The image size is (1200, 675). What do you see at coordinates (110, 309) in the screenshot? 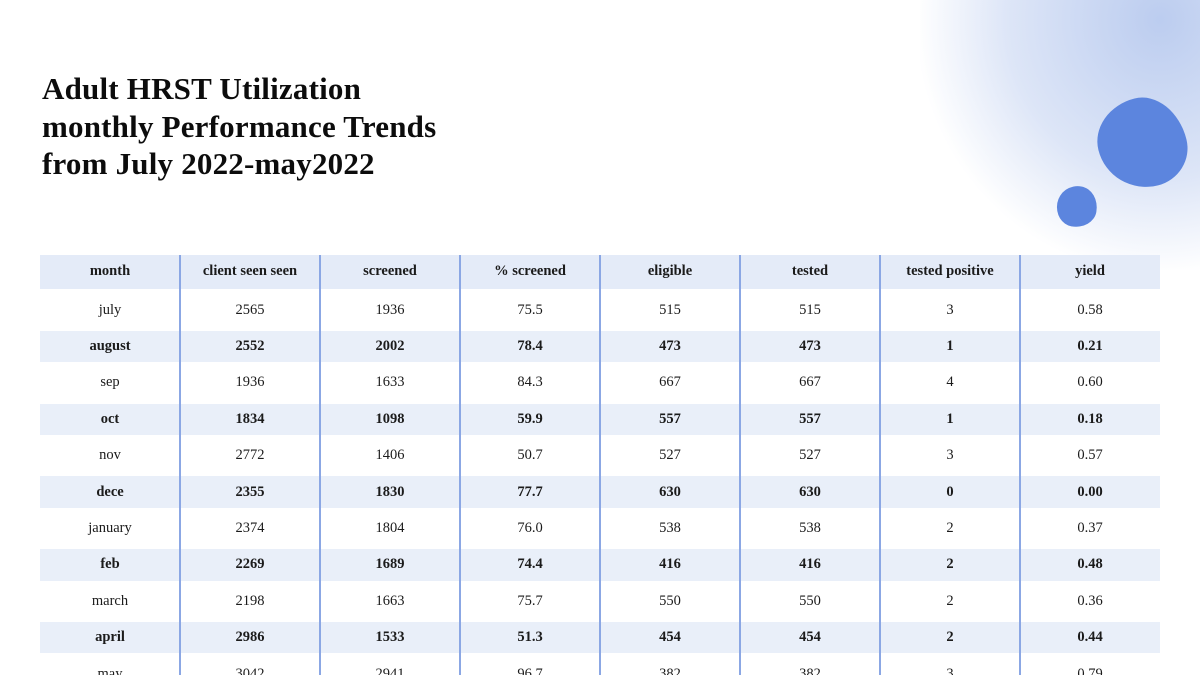
I see `month-cell: july` at bounding box center [110, 309].